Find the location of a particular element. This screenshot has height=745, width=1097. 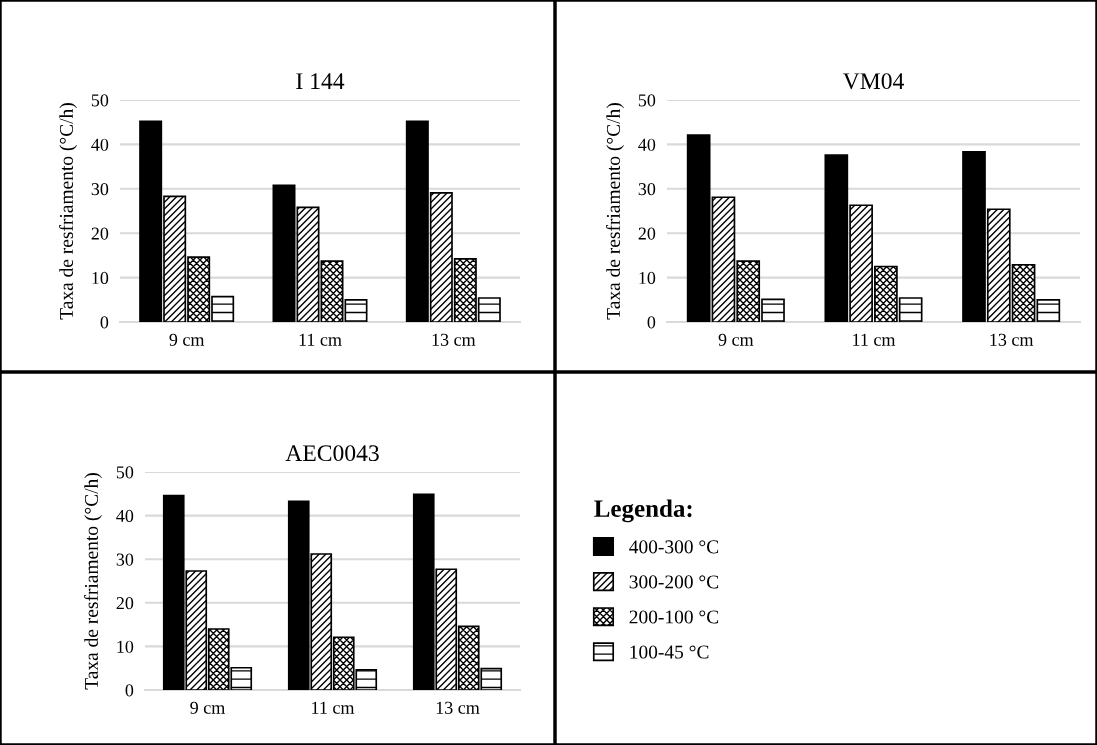

legend-title: Legenda: is located at coordinates (643, 511).